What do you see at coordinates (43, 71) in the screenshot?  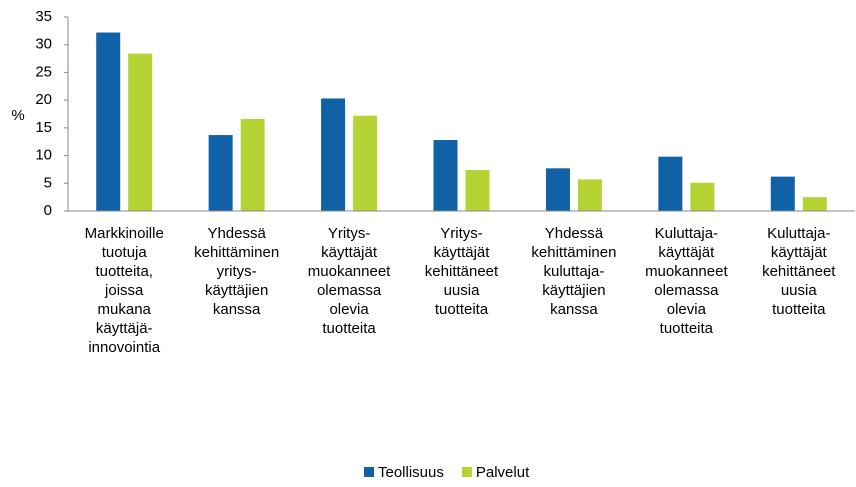 I see `y-tick-label: 25` at bounding box center [43, 71].